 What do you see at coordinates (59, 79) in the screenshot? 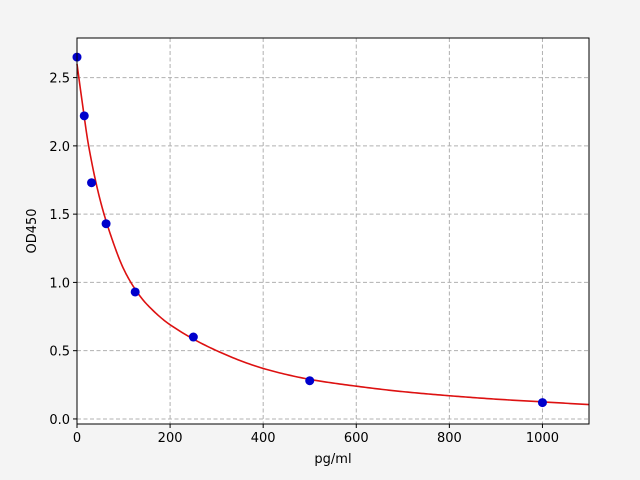
I see `y-tick-label: 2.5` at bounding box center [59, 79].